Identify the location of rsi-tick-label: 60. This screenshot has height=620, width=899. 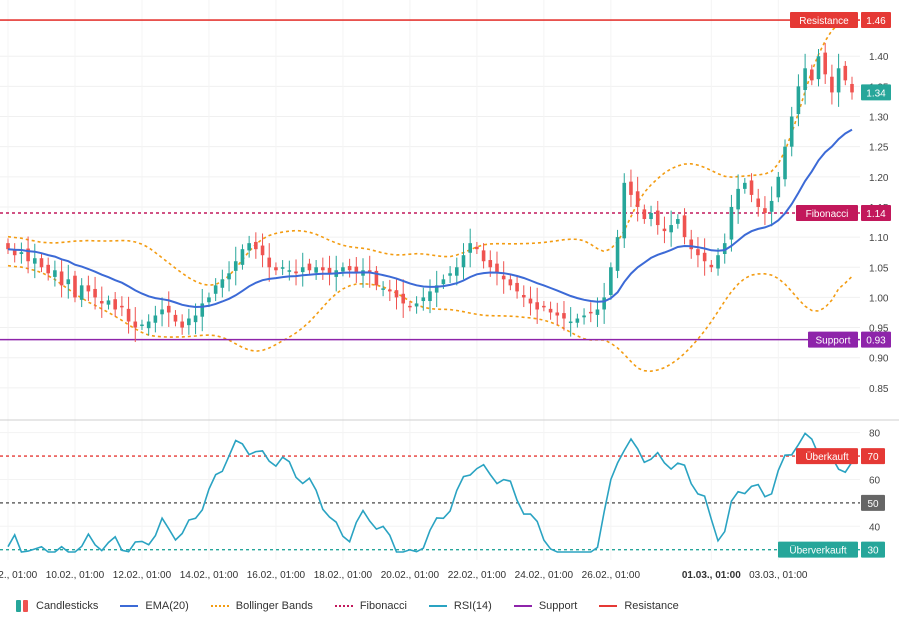
(875, 480).